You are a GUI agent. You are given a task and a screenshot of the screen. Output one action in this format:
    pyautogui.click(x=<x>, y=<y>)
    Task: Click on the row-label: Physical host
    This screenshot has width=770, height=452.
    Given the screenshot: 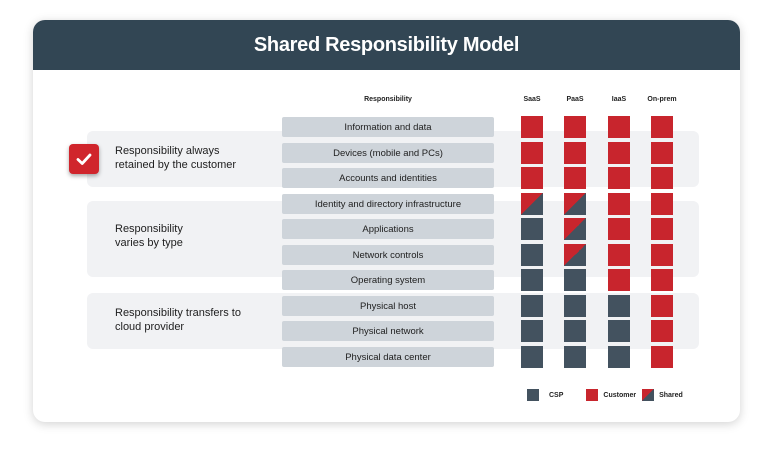 What is the action you would take?
    pyautogui.click(x=388, y=306)
    